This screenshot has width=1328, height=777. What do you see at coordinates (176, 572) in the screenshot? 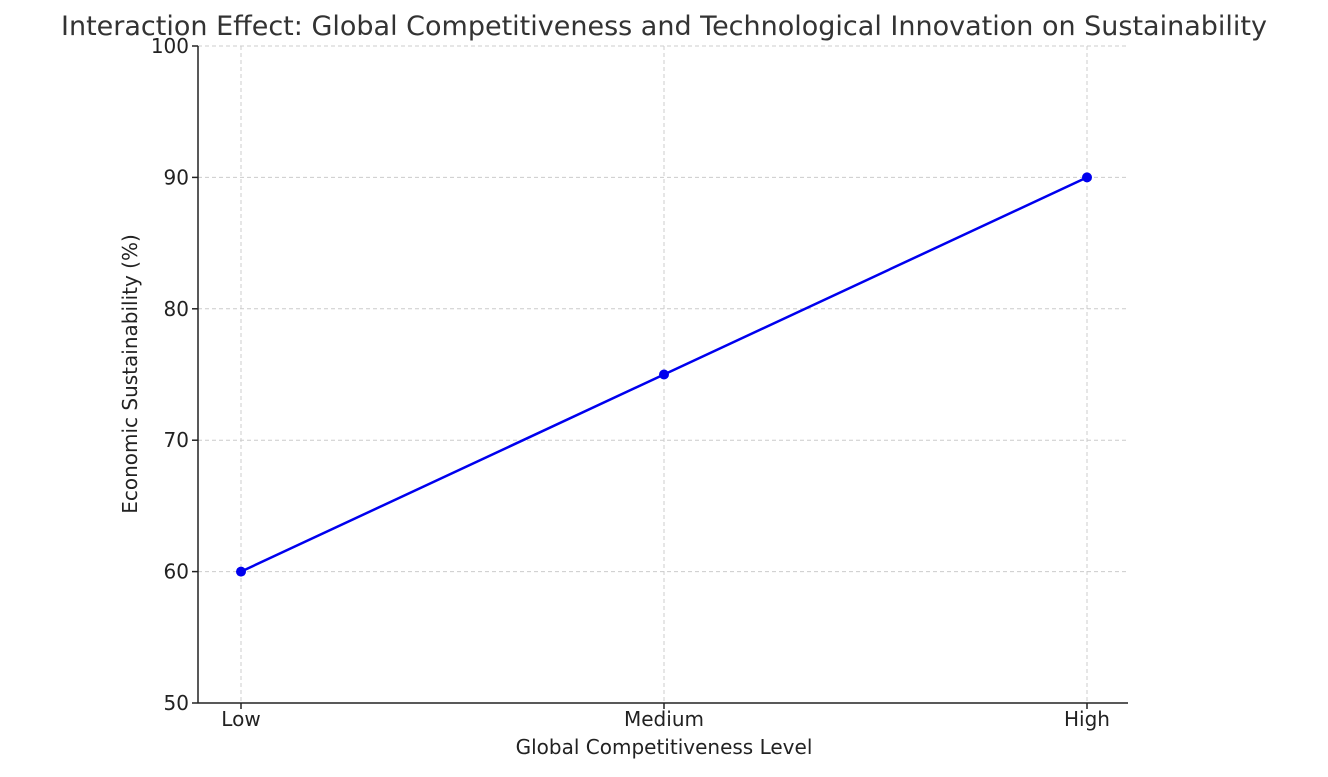
I see `y-tick-label: 60` at bounding box center [176, 572].